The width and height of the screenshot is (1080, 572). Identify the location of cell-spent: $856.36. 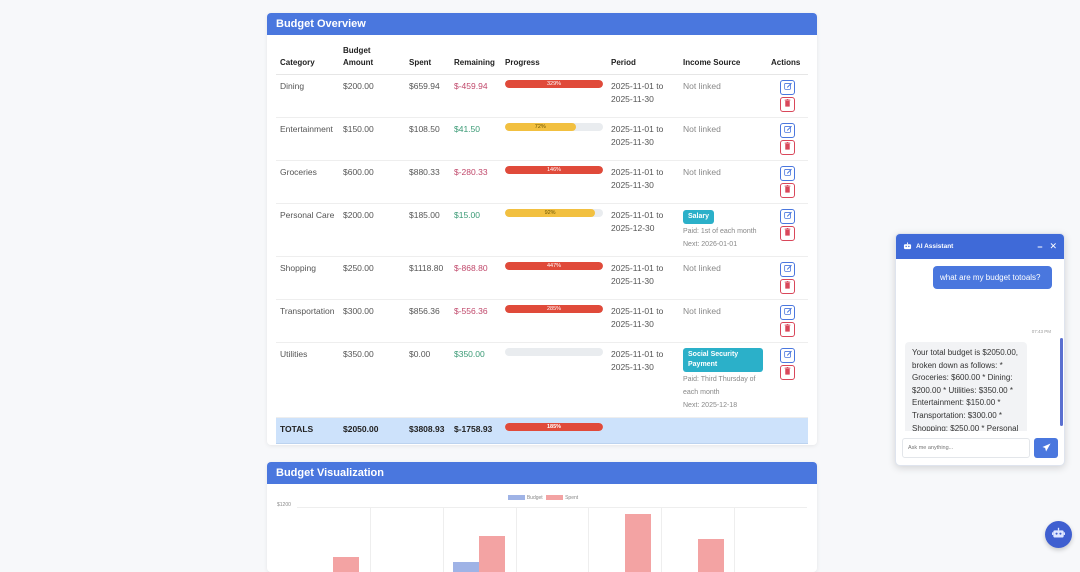
(427, 321).